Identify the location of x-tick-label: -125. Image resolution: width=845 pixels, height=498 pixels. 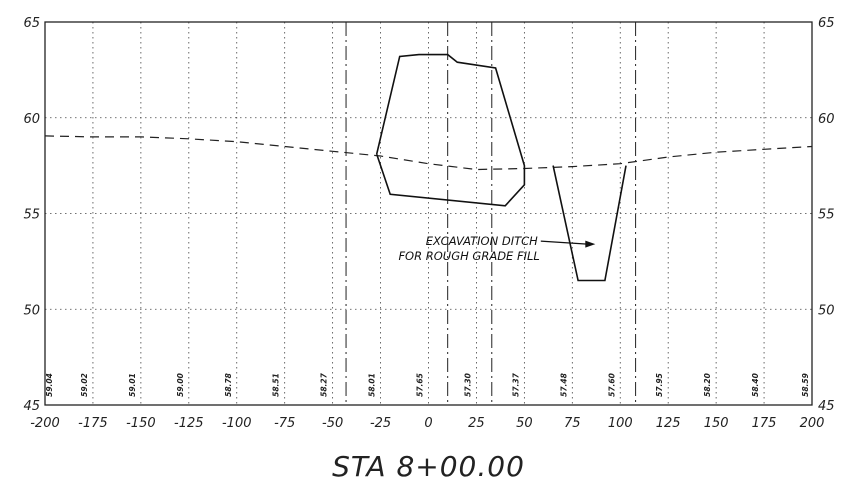
(189, 423).